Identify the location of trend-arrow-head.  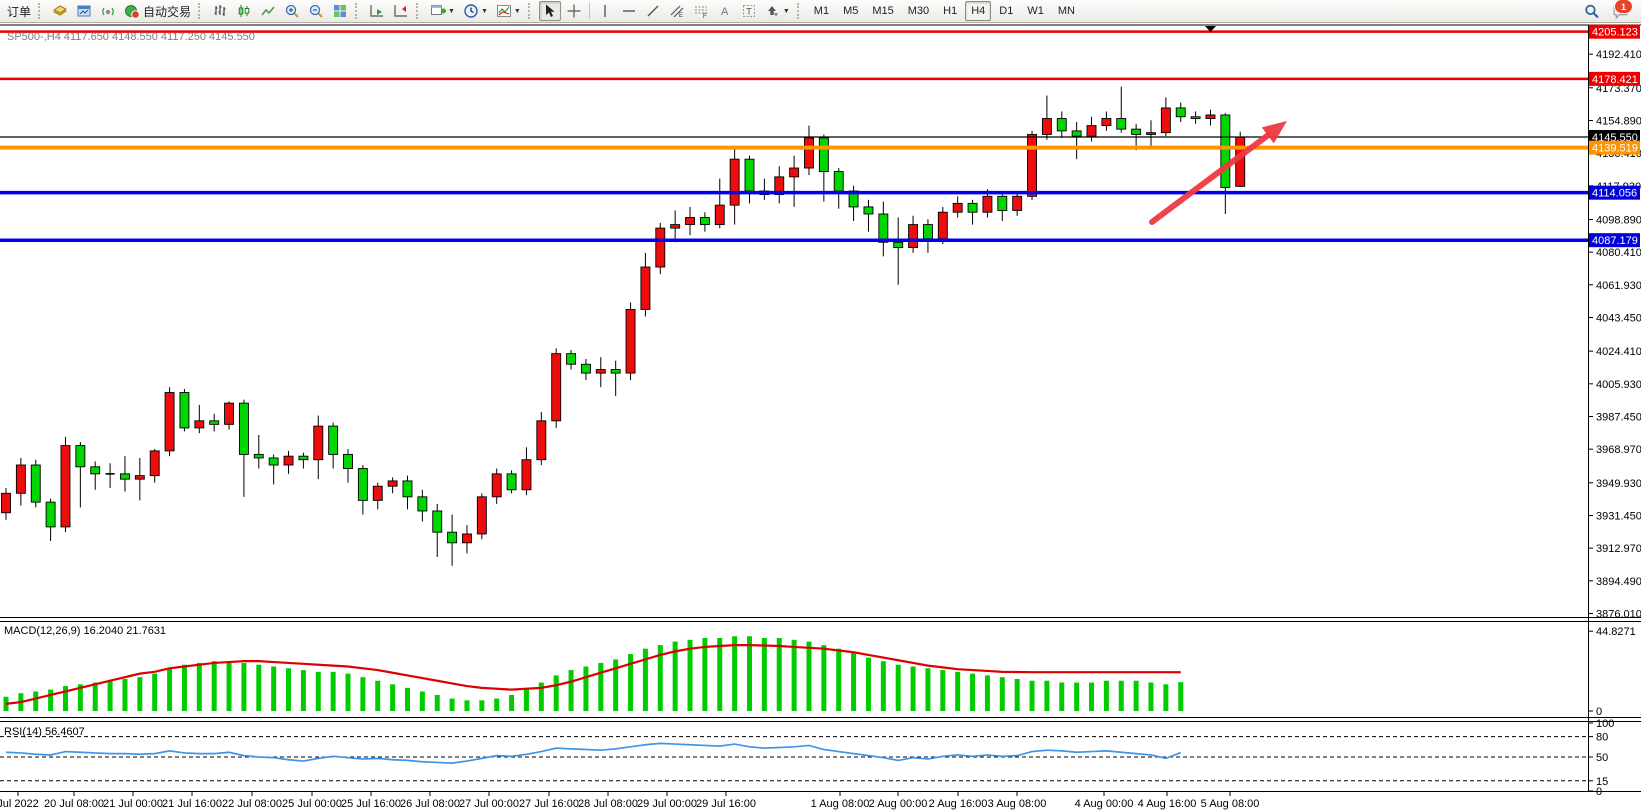
(1274, 132).